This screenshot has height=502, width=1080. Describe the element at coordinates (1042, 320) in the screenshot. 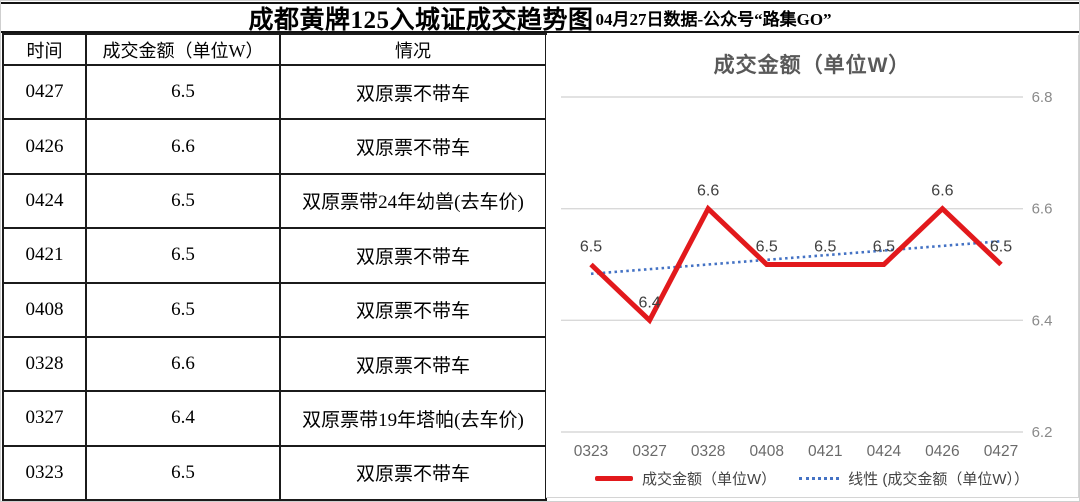

I see `y-axis-tick-label: 6.4` at that location.